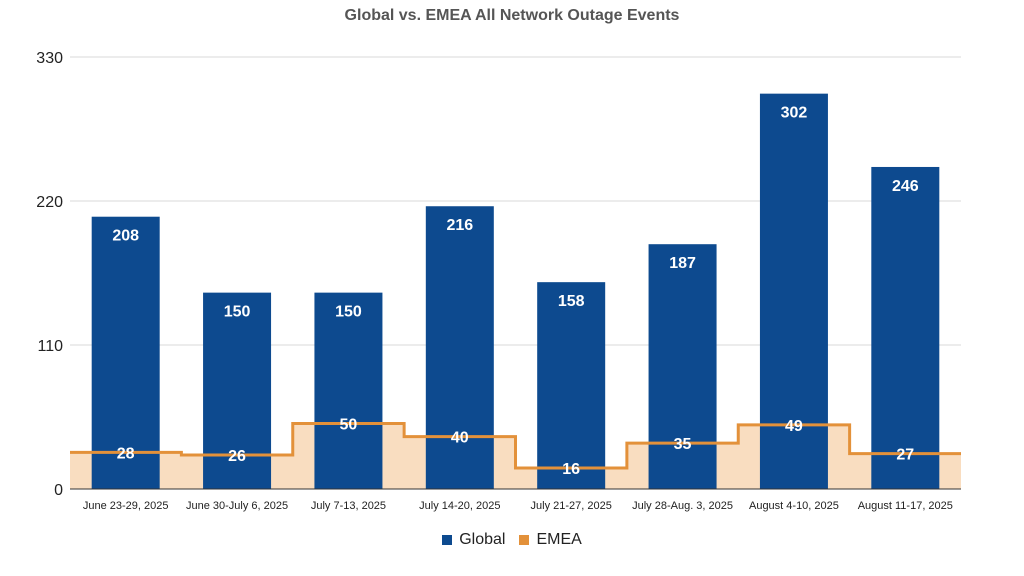  Describe the element at coordinates (125, 236) in the screenshot. I see `global-value-label-0: 208` at that location.